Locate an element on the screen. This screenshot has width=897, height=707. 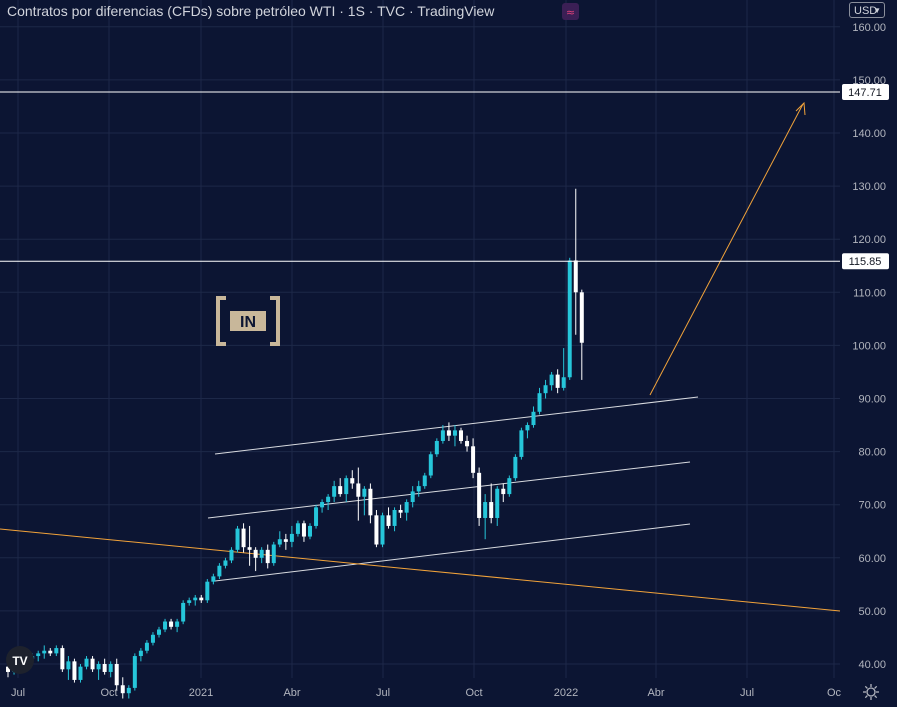
channel-lower-line is located at coordinates (452, 552).